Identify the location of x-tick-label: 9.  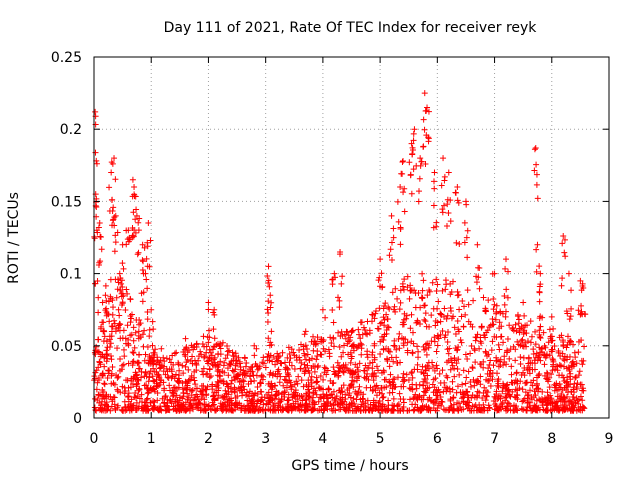
(609, 439).